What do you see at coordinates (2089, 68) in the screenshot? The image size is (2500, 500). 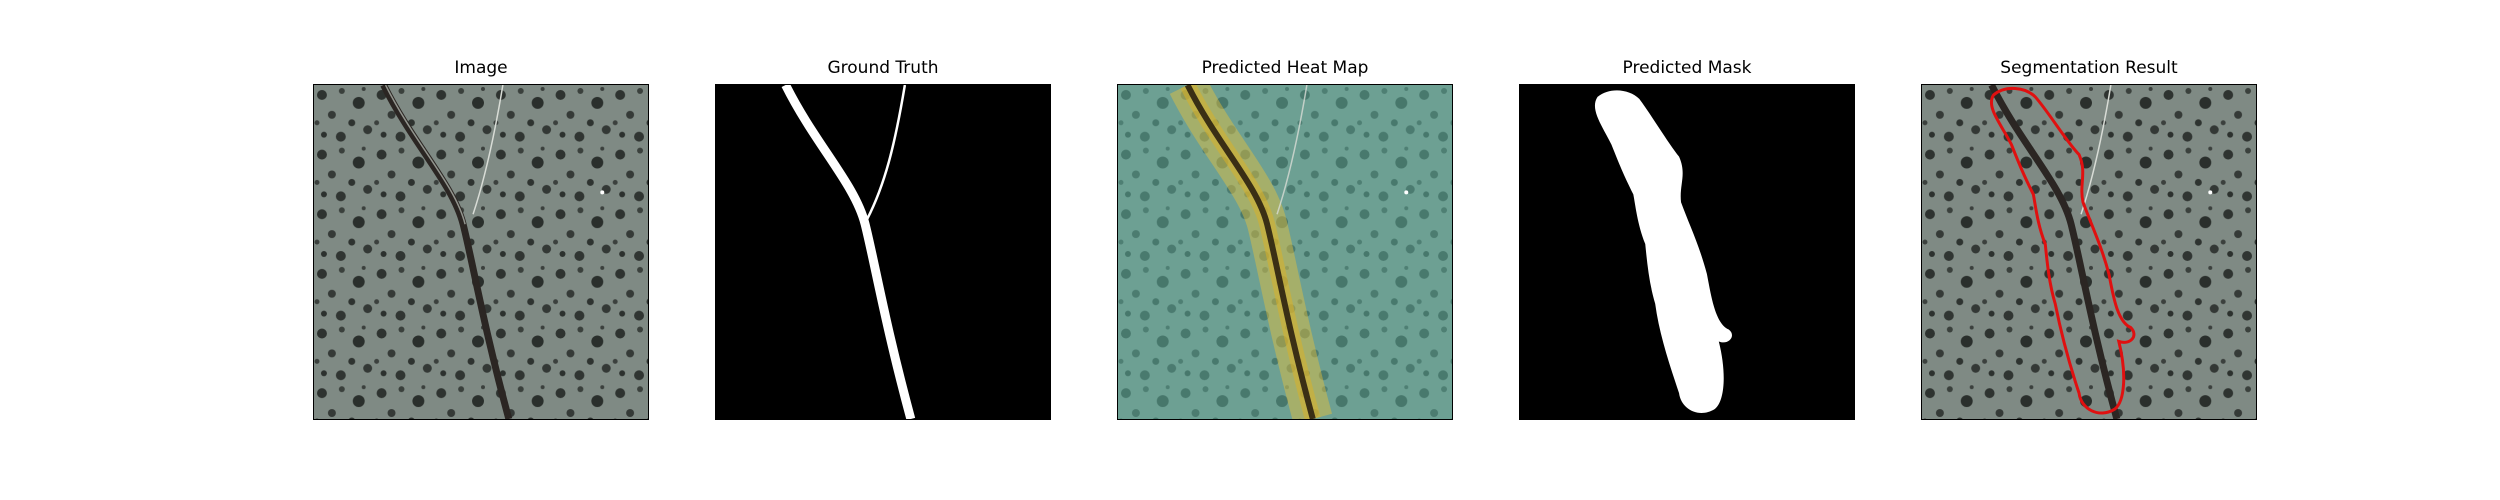 I see `panel-title-segmentation-result: Segmentation Result` at bounding box center [2089, 68].